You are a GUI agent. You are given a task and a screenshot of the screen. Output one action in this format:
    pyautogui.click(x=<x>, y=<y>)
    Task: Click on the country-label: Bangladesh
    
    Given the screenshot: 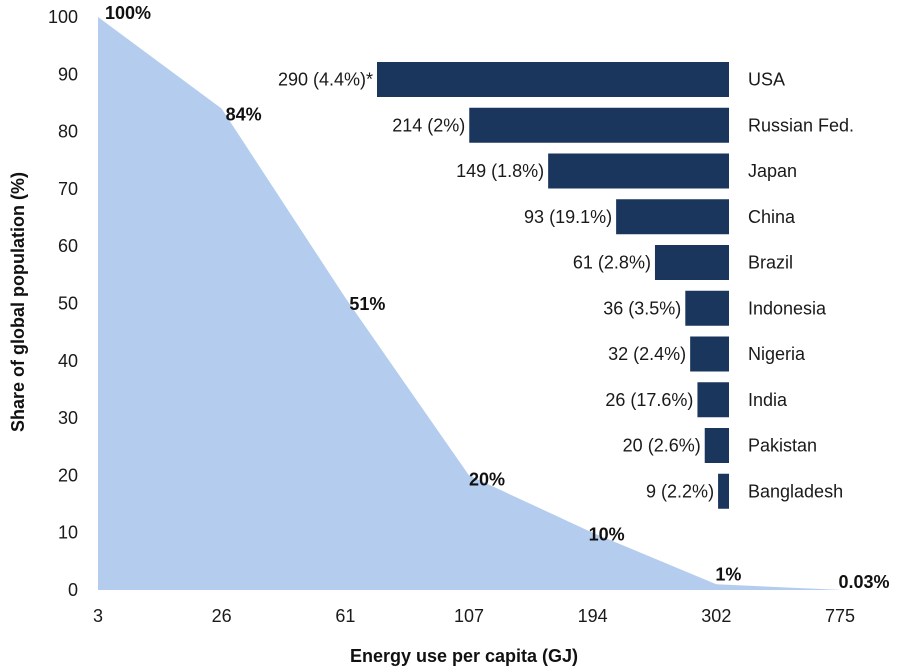 What is the action you would take?
    pyautogui.click(x=795, y=491)
    